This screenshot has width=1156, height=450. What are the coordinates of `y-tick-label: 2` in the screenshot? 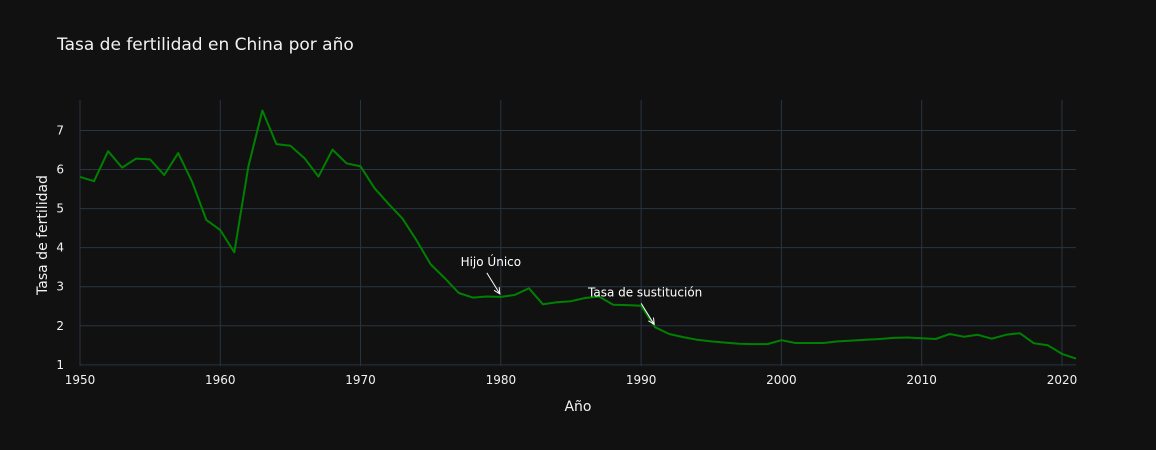 It's located at (60, 326).